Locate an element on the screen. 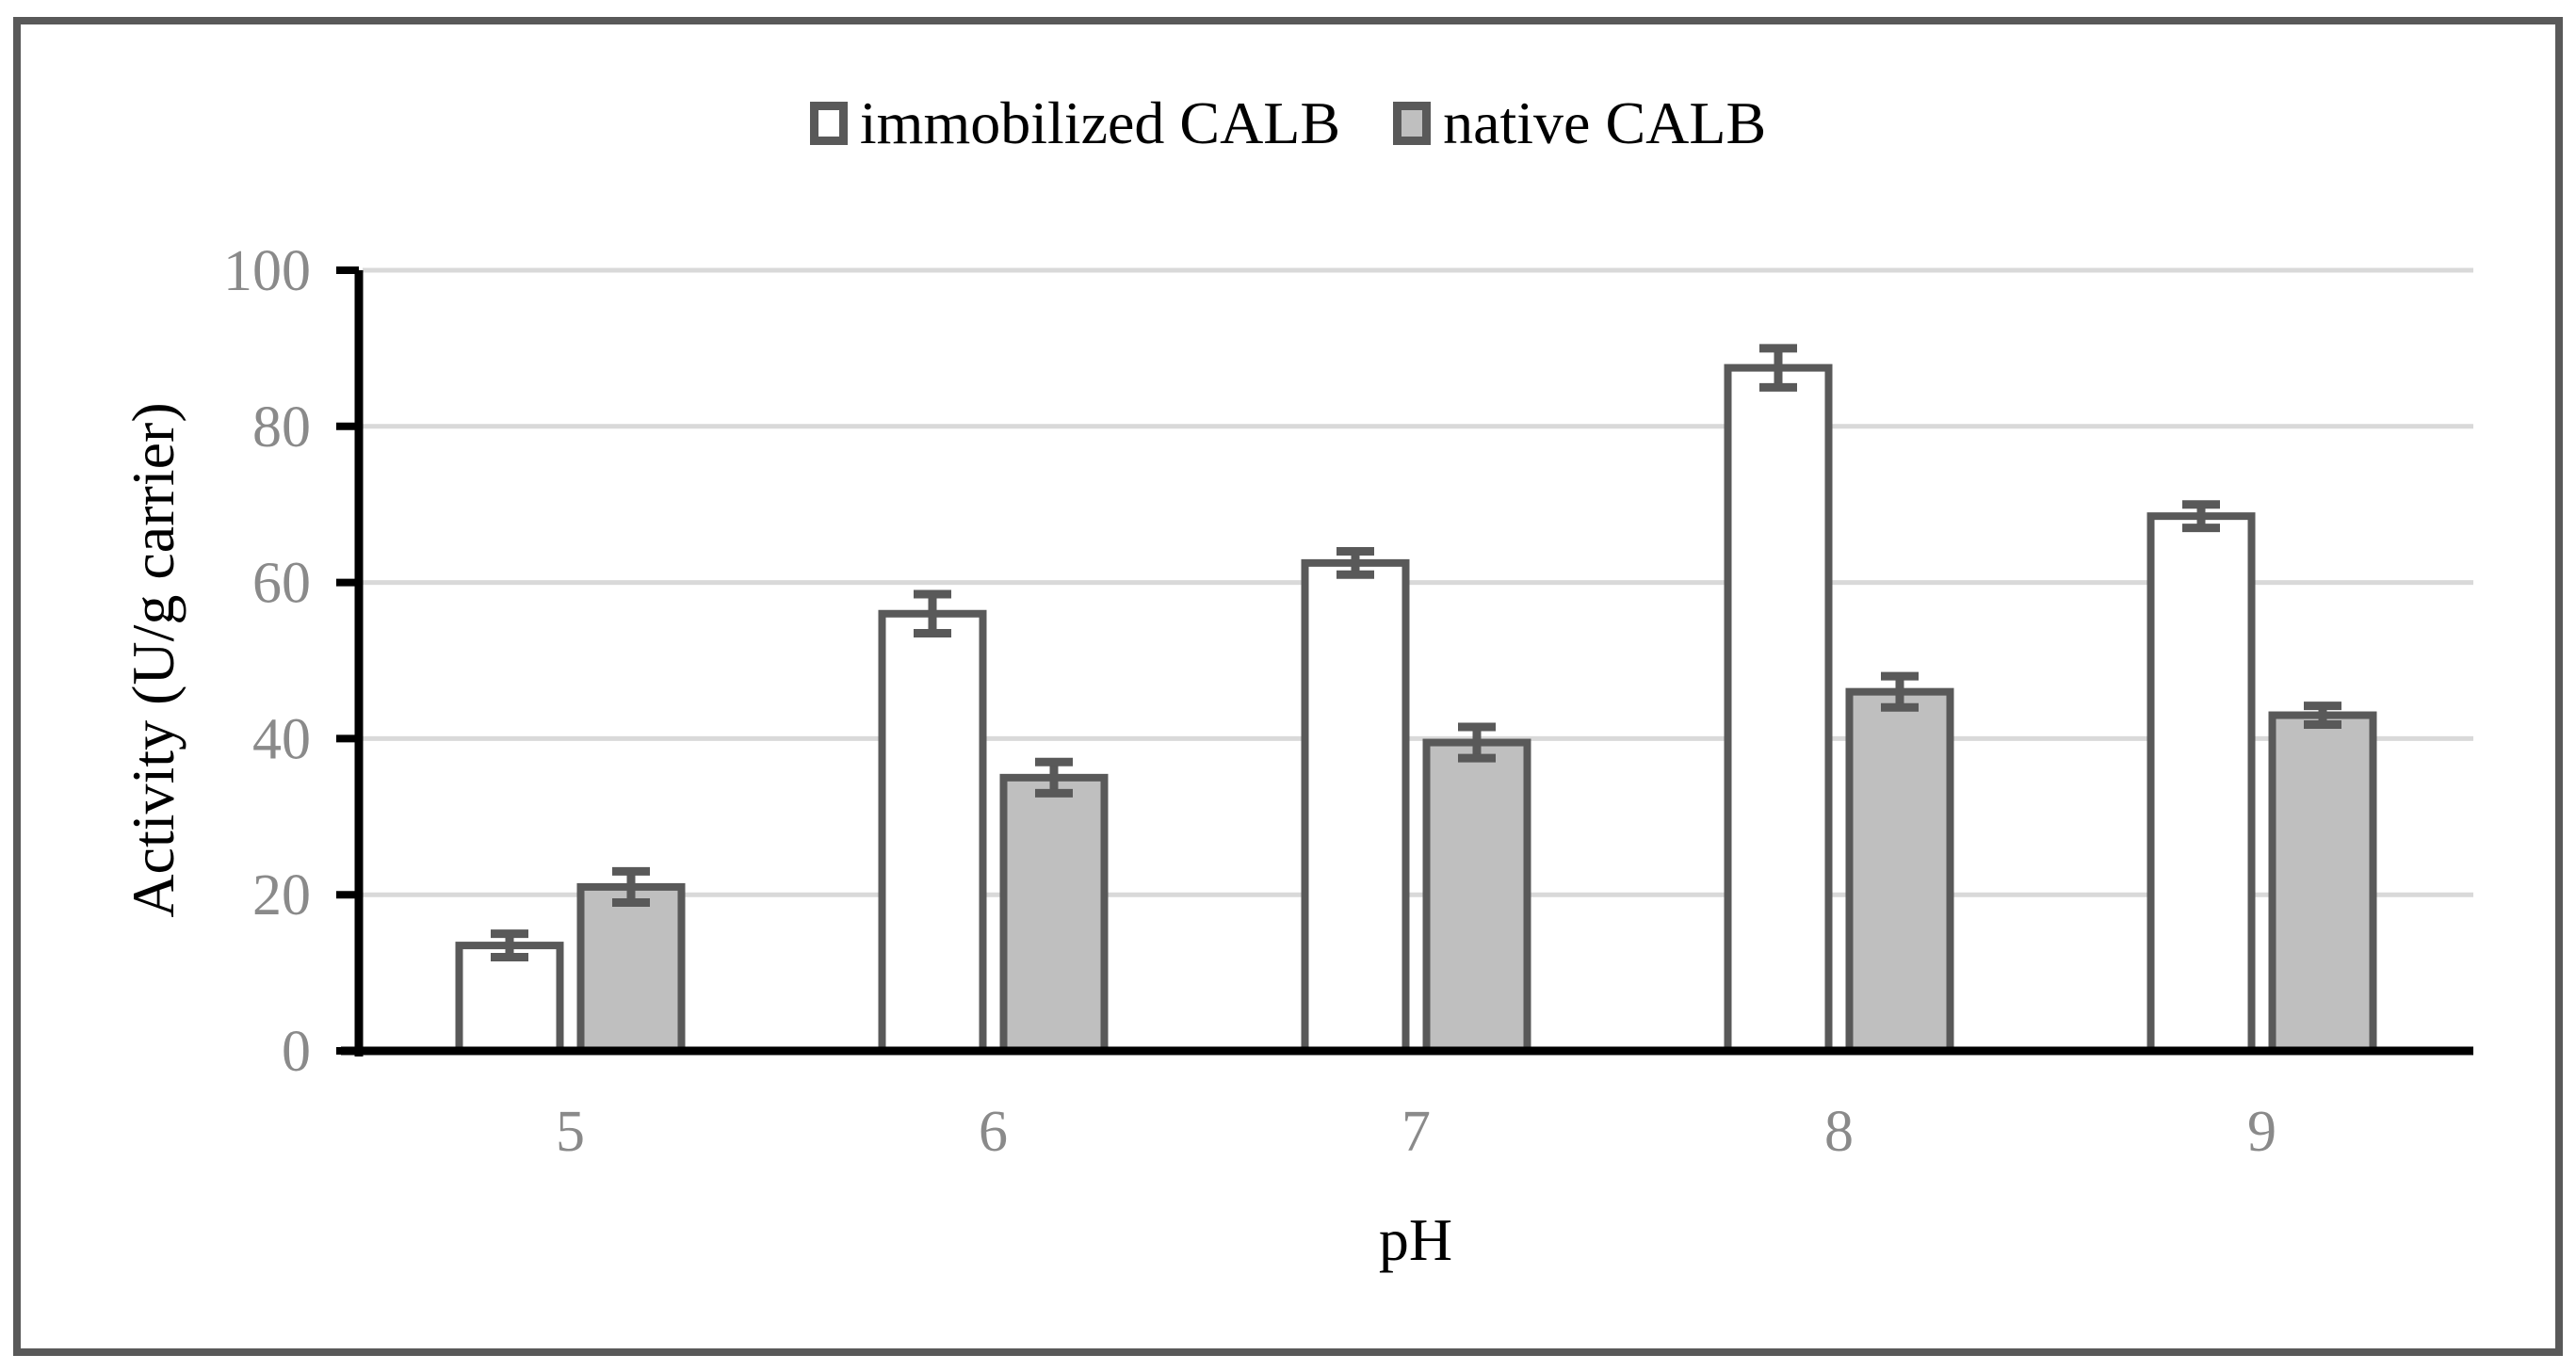 This screenshot has width=2576, height=1371. legend-item-native: native CALB is located at coordinates (1580, 122).